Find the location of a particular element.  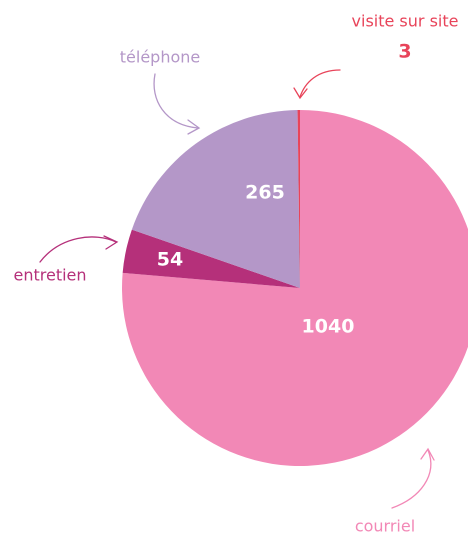

value-label: 1040 is located at coordinates (328, 327).